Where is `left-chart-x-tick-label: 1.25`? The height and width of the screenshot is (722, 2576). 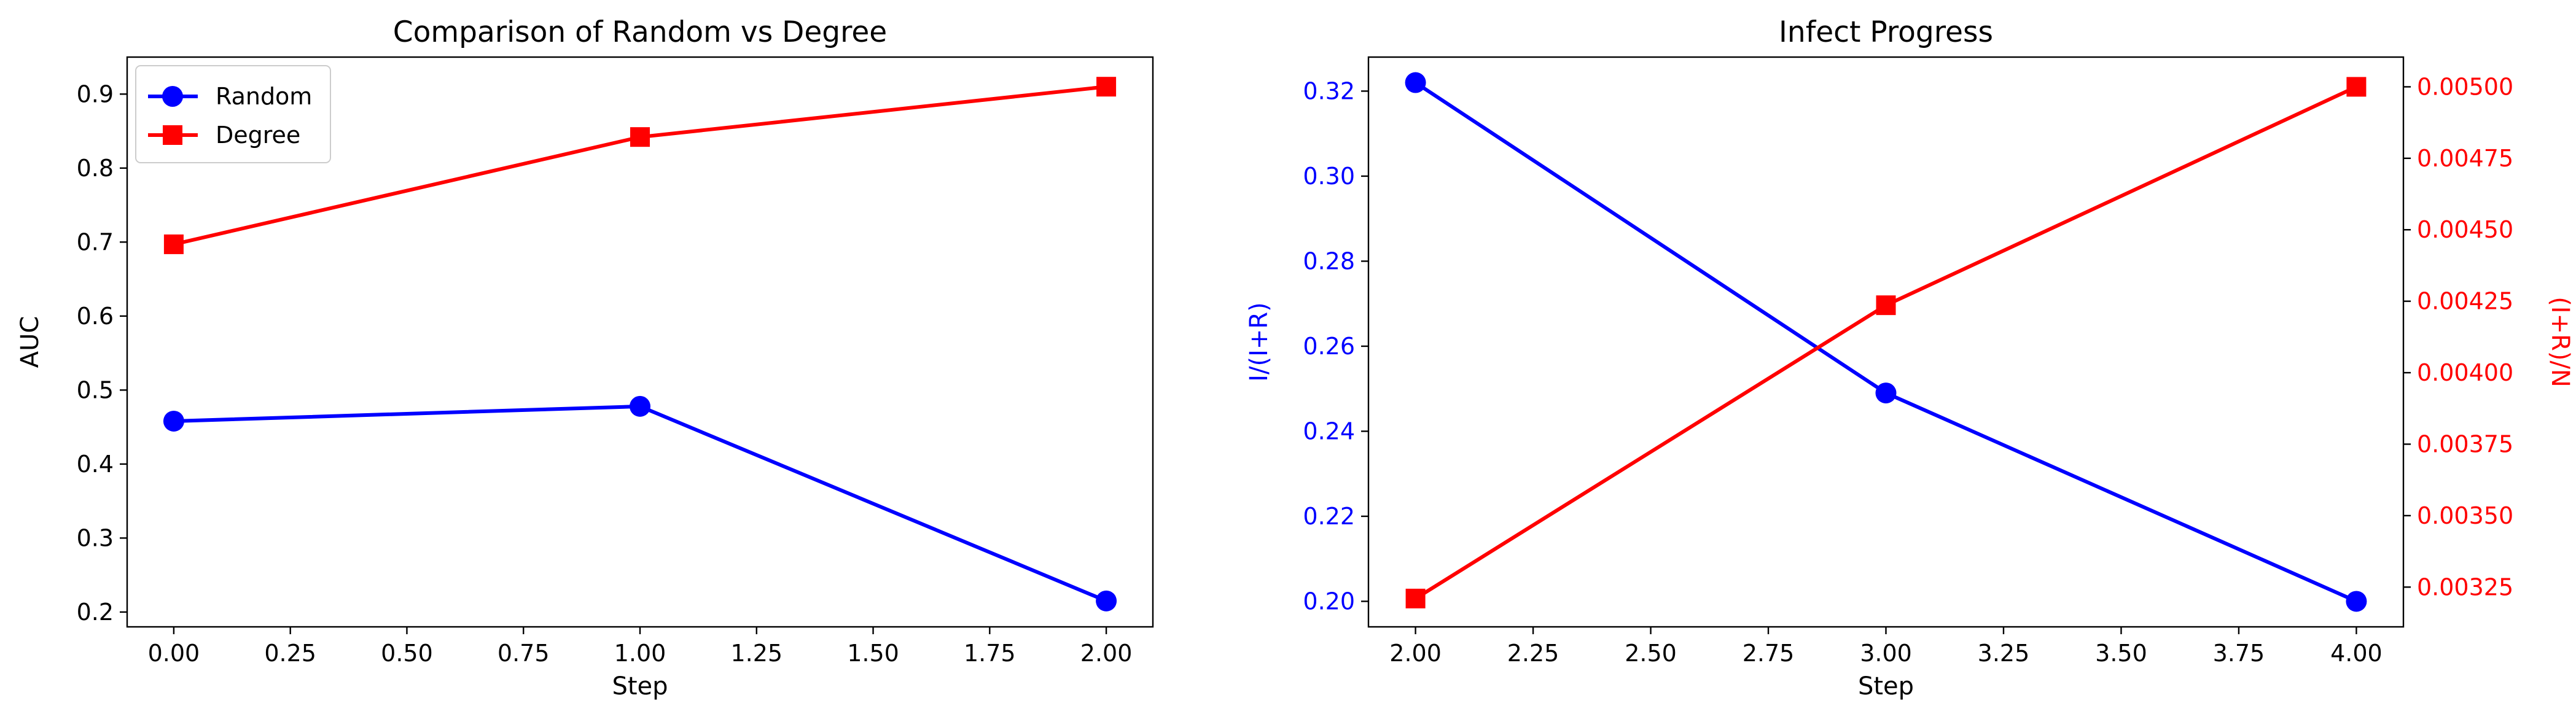 left-chart-x-tick-label: 1.25 is located at coordinates (756, 653).